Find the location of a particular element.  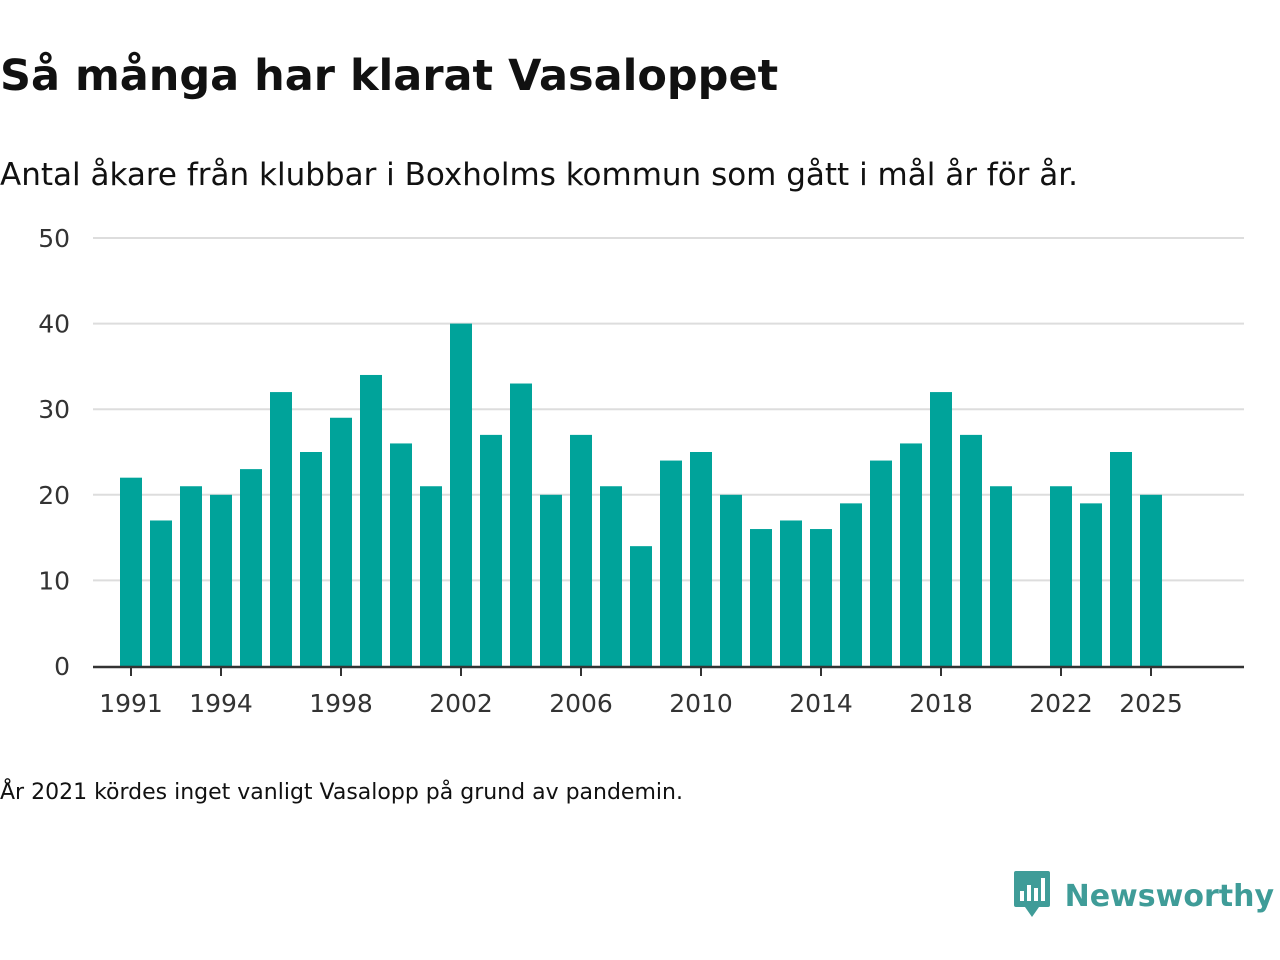

y-tick-label: 0 is located at coordinates (62, 666).